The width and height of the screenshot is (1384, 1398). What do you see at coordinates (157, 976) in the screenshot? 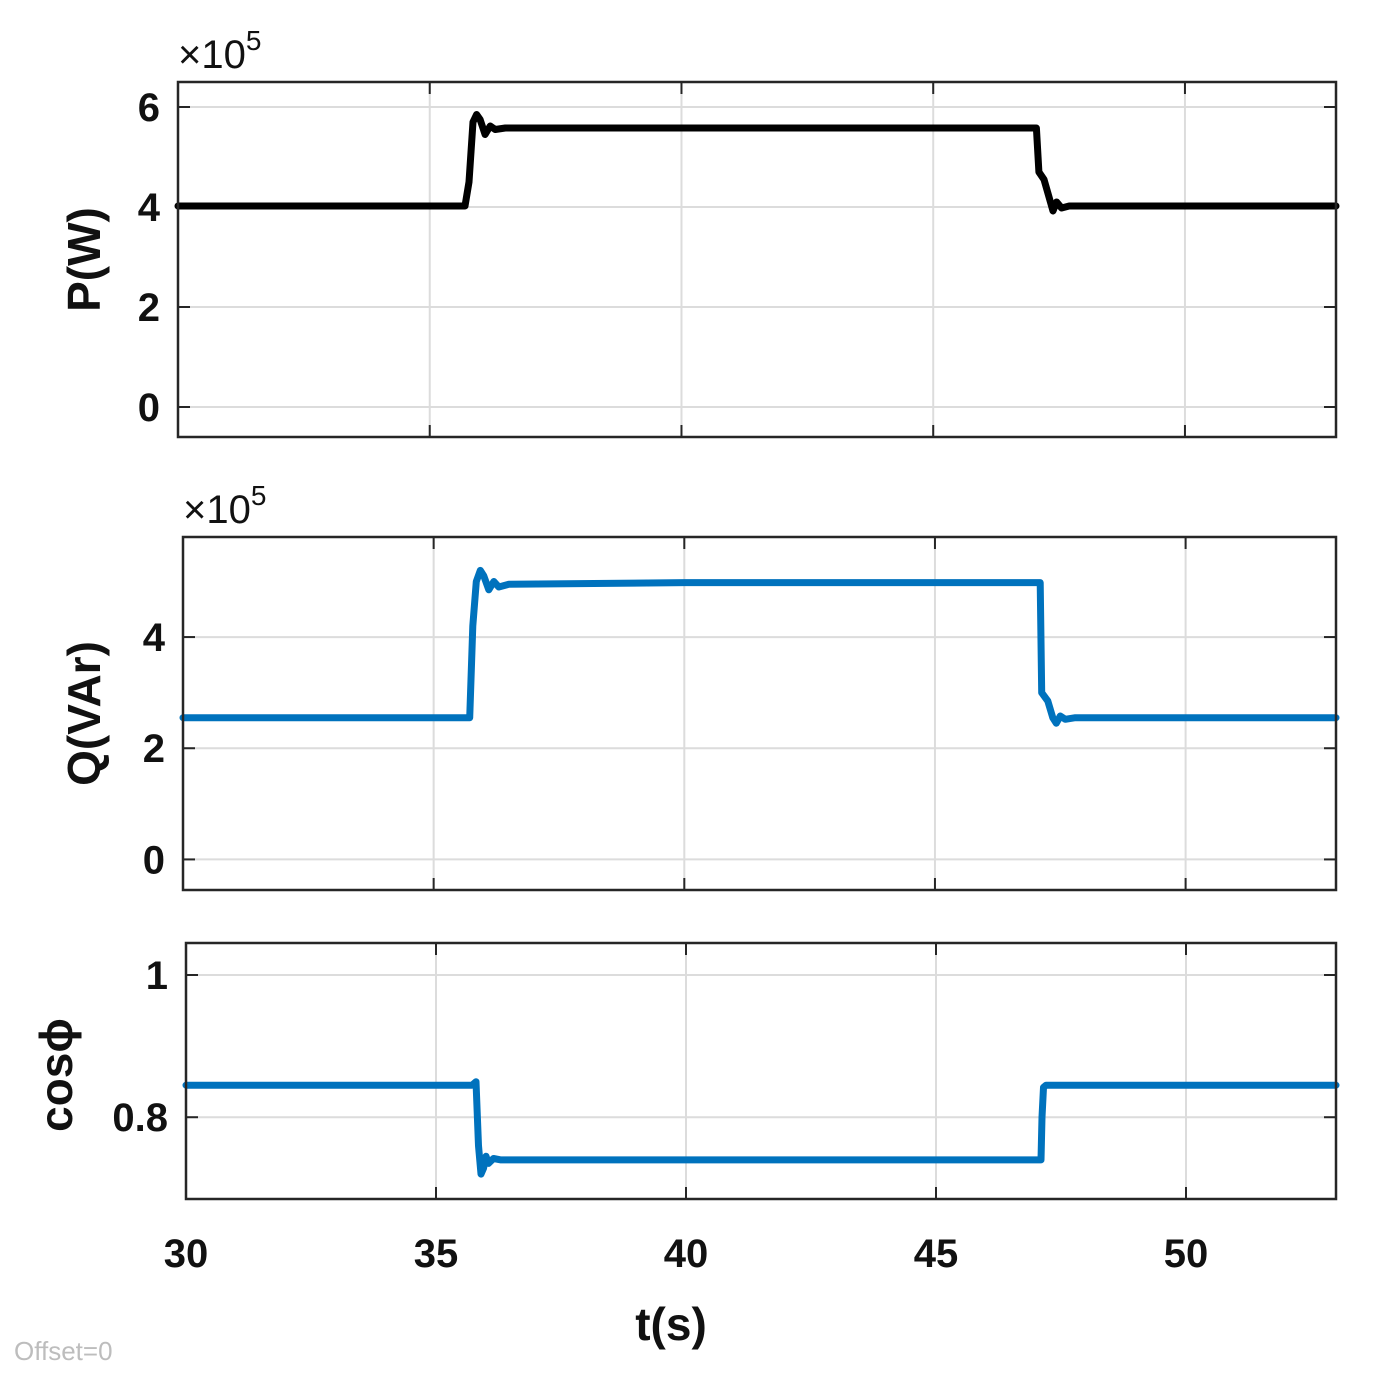
I see `y-tick-label: 1` at bounding box center [157, 976].